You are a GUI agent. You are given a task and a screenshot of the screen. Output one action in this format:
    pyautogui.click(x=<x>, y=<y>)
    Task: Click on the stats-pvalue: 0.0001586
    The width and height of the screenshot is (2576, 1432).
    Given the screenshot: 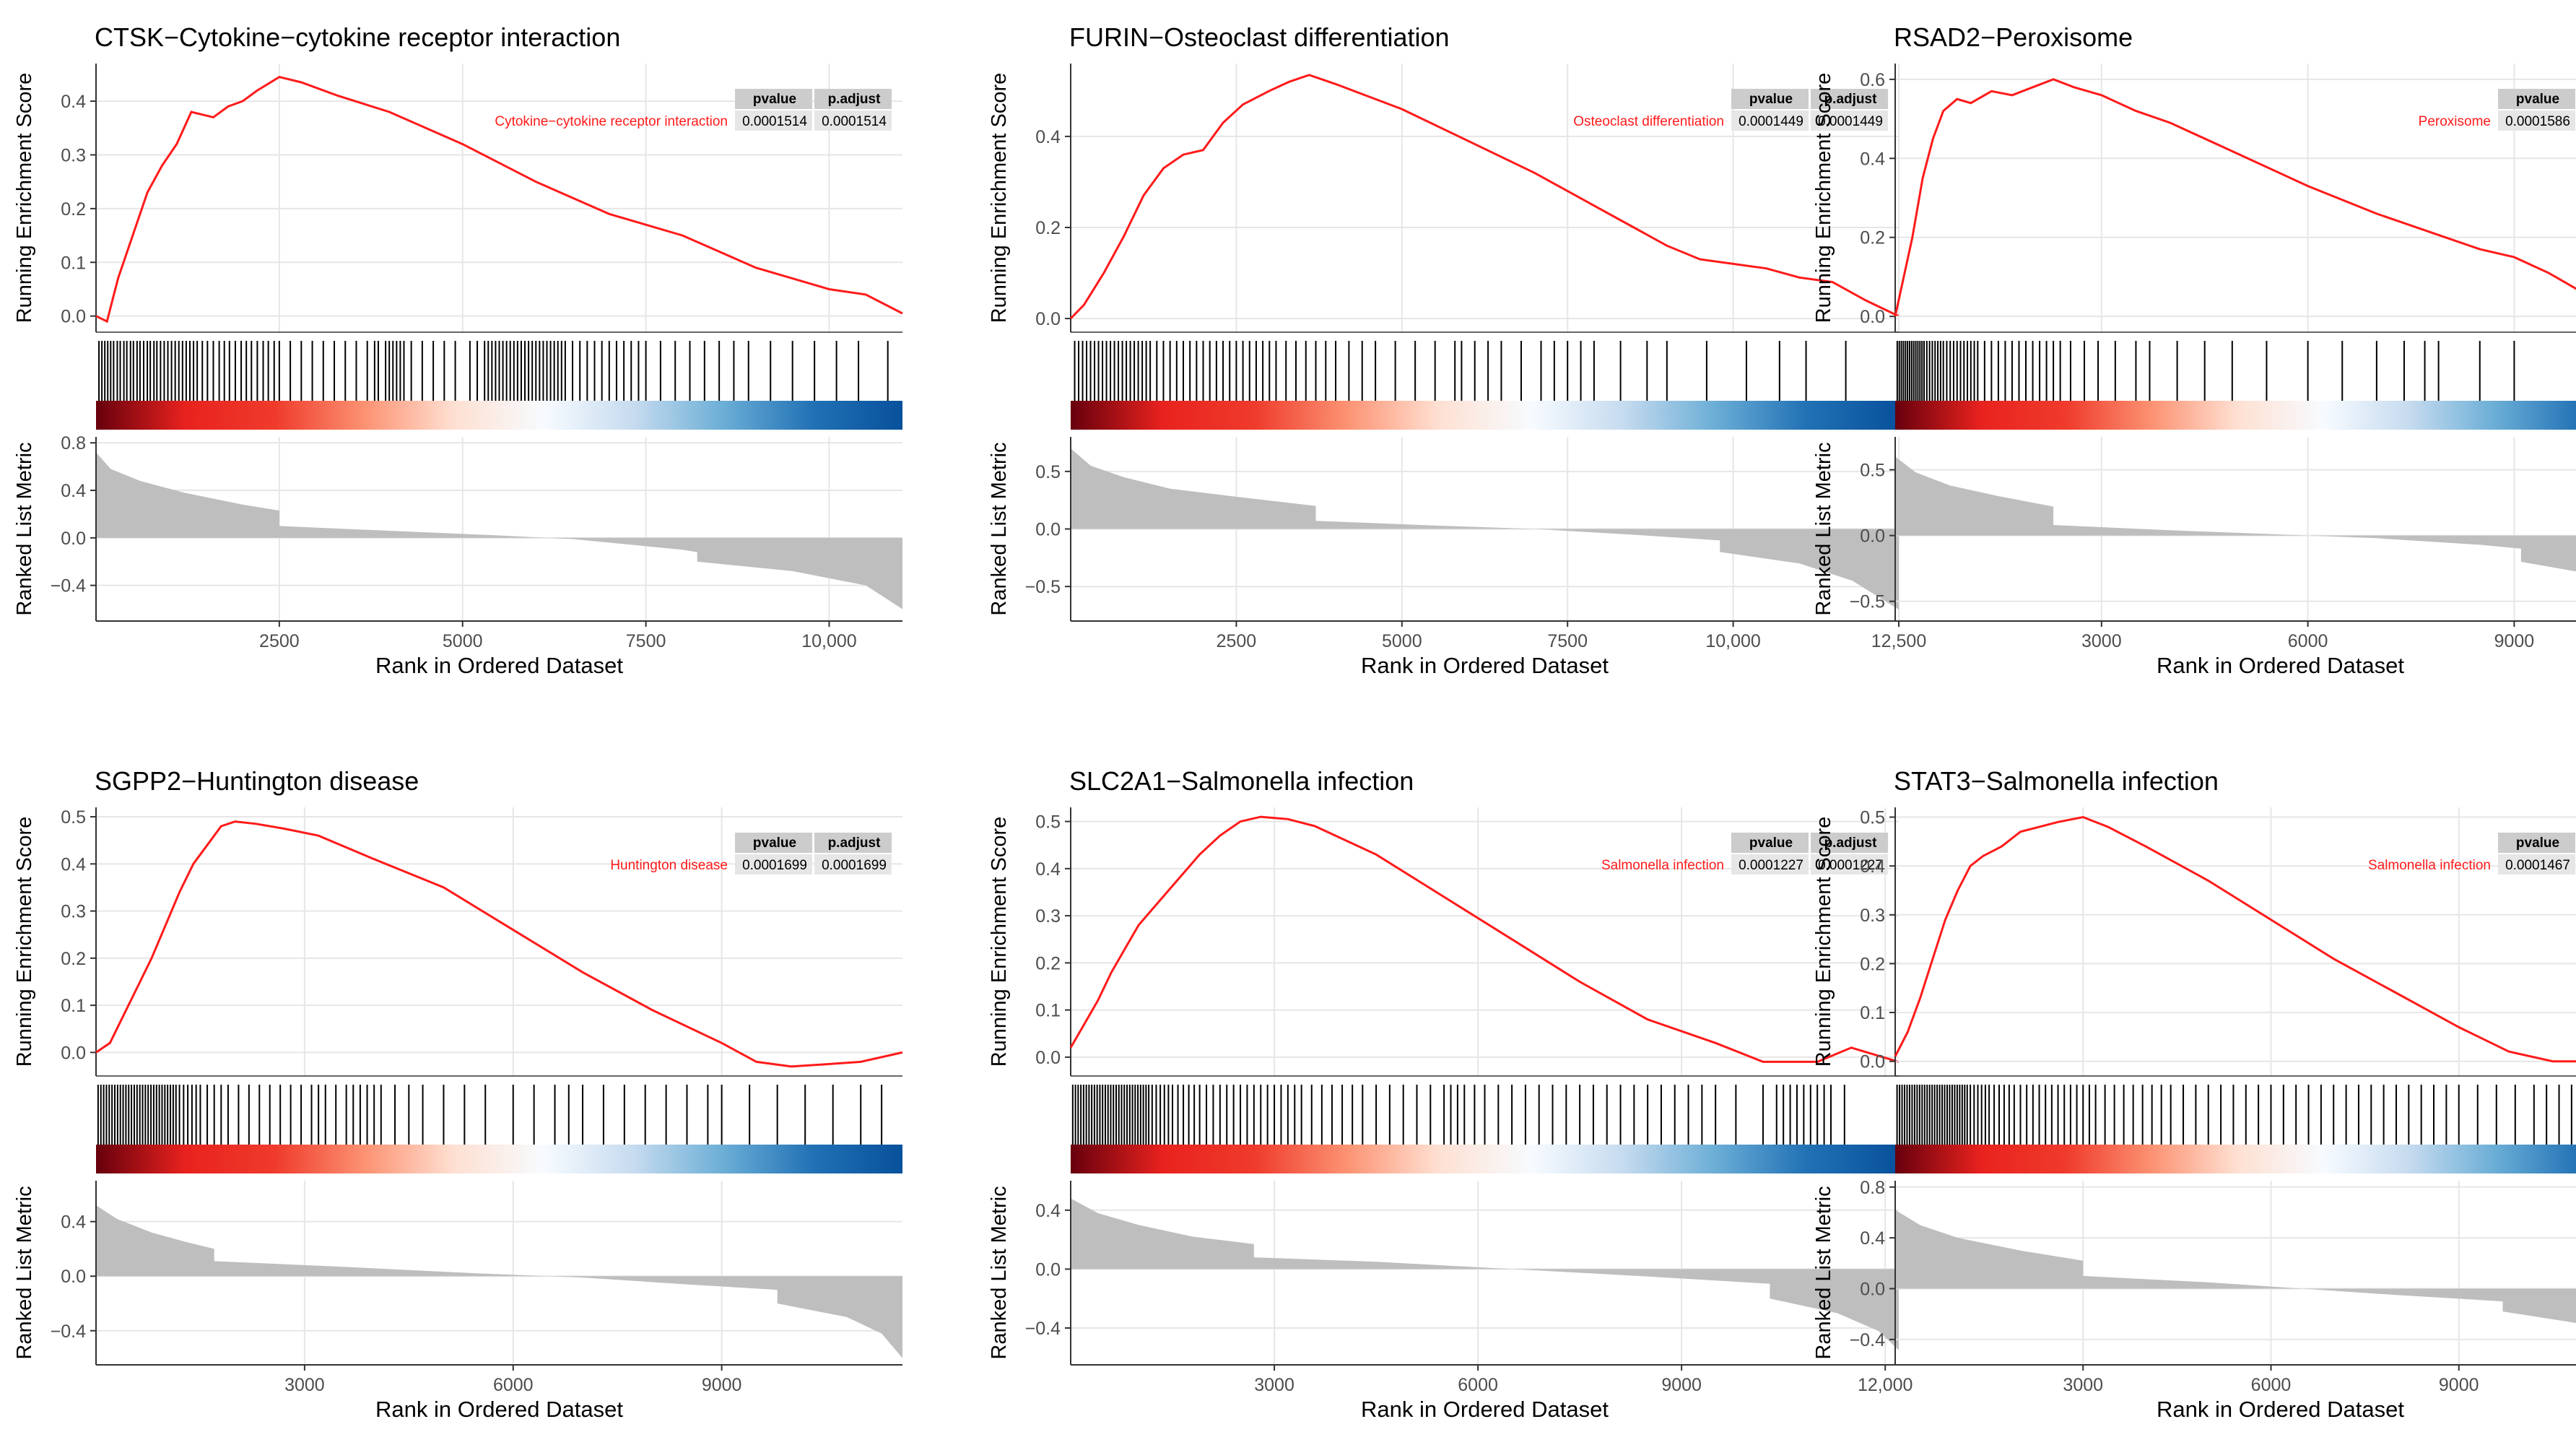 What is the action you would take?
    pyautogui.click(x=2537, y=121)
    